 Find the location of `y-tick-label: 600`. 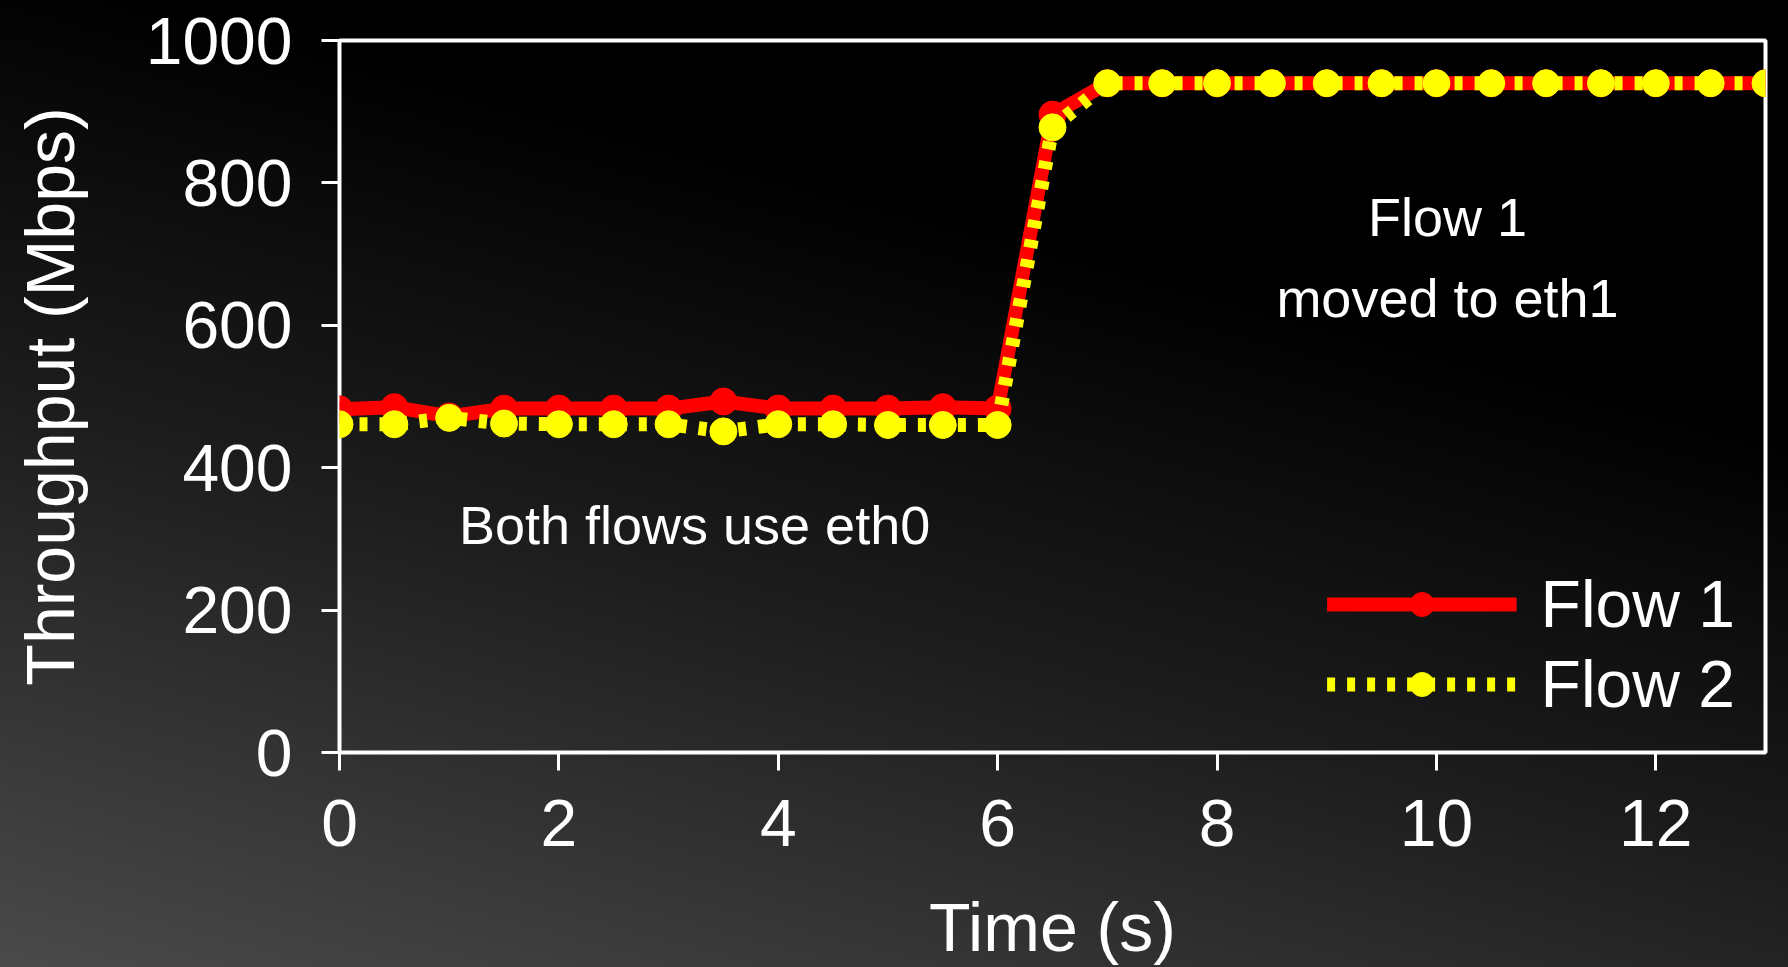

y-tick-label: 600 is located at coordinates (237, 325).